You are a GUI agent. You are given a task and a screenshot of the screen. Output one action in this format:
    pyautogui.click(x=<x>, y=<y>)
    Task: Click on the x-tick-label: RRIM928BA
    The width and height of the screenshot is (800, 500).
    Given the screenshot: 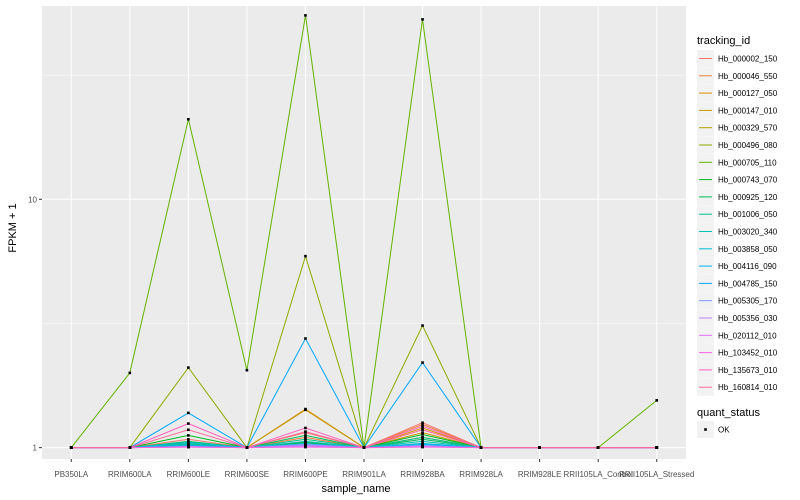 What is the action you would take?
    pyautogui.click(x=422, y=474)
    